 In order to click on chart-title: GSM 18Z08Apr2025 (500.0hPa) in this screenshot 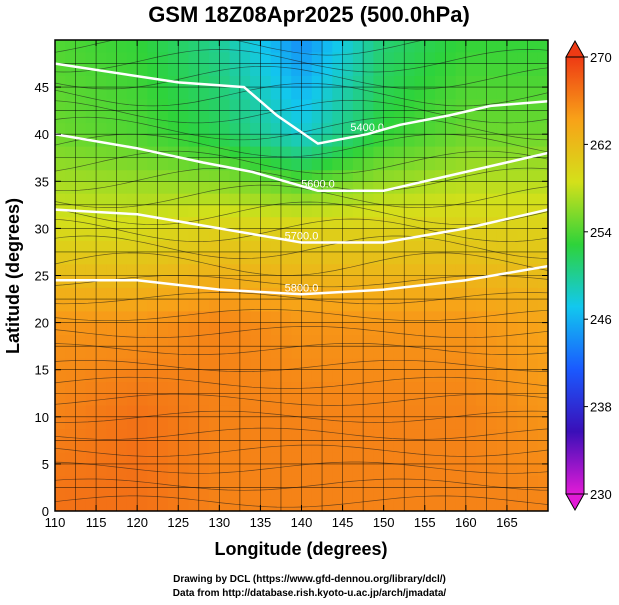, I will do `click(309, 14)`.